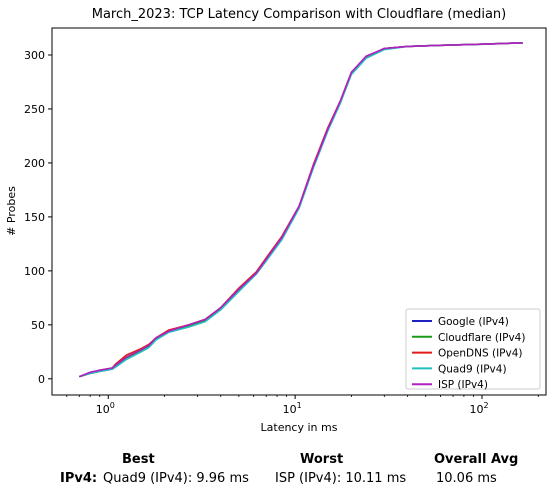 The image size is (555, 494). I want to click on overall-avg-header: Overall Avg, so click(476, 459).